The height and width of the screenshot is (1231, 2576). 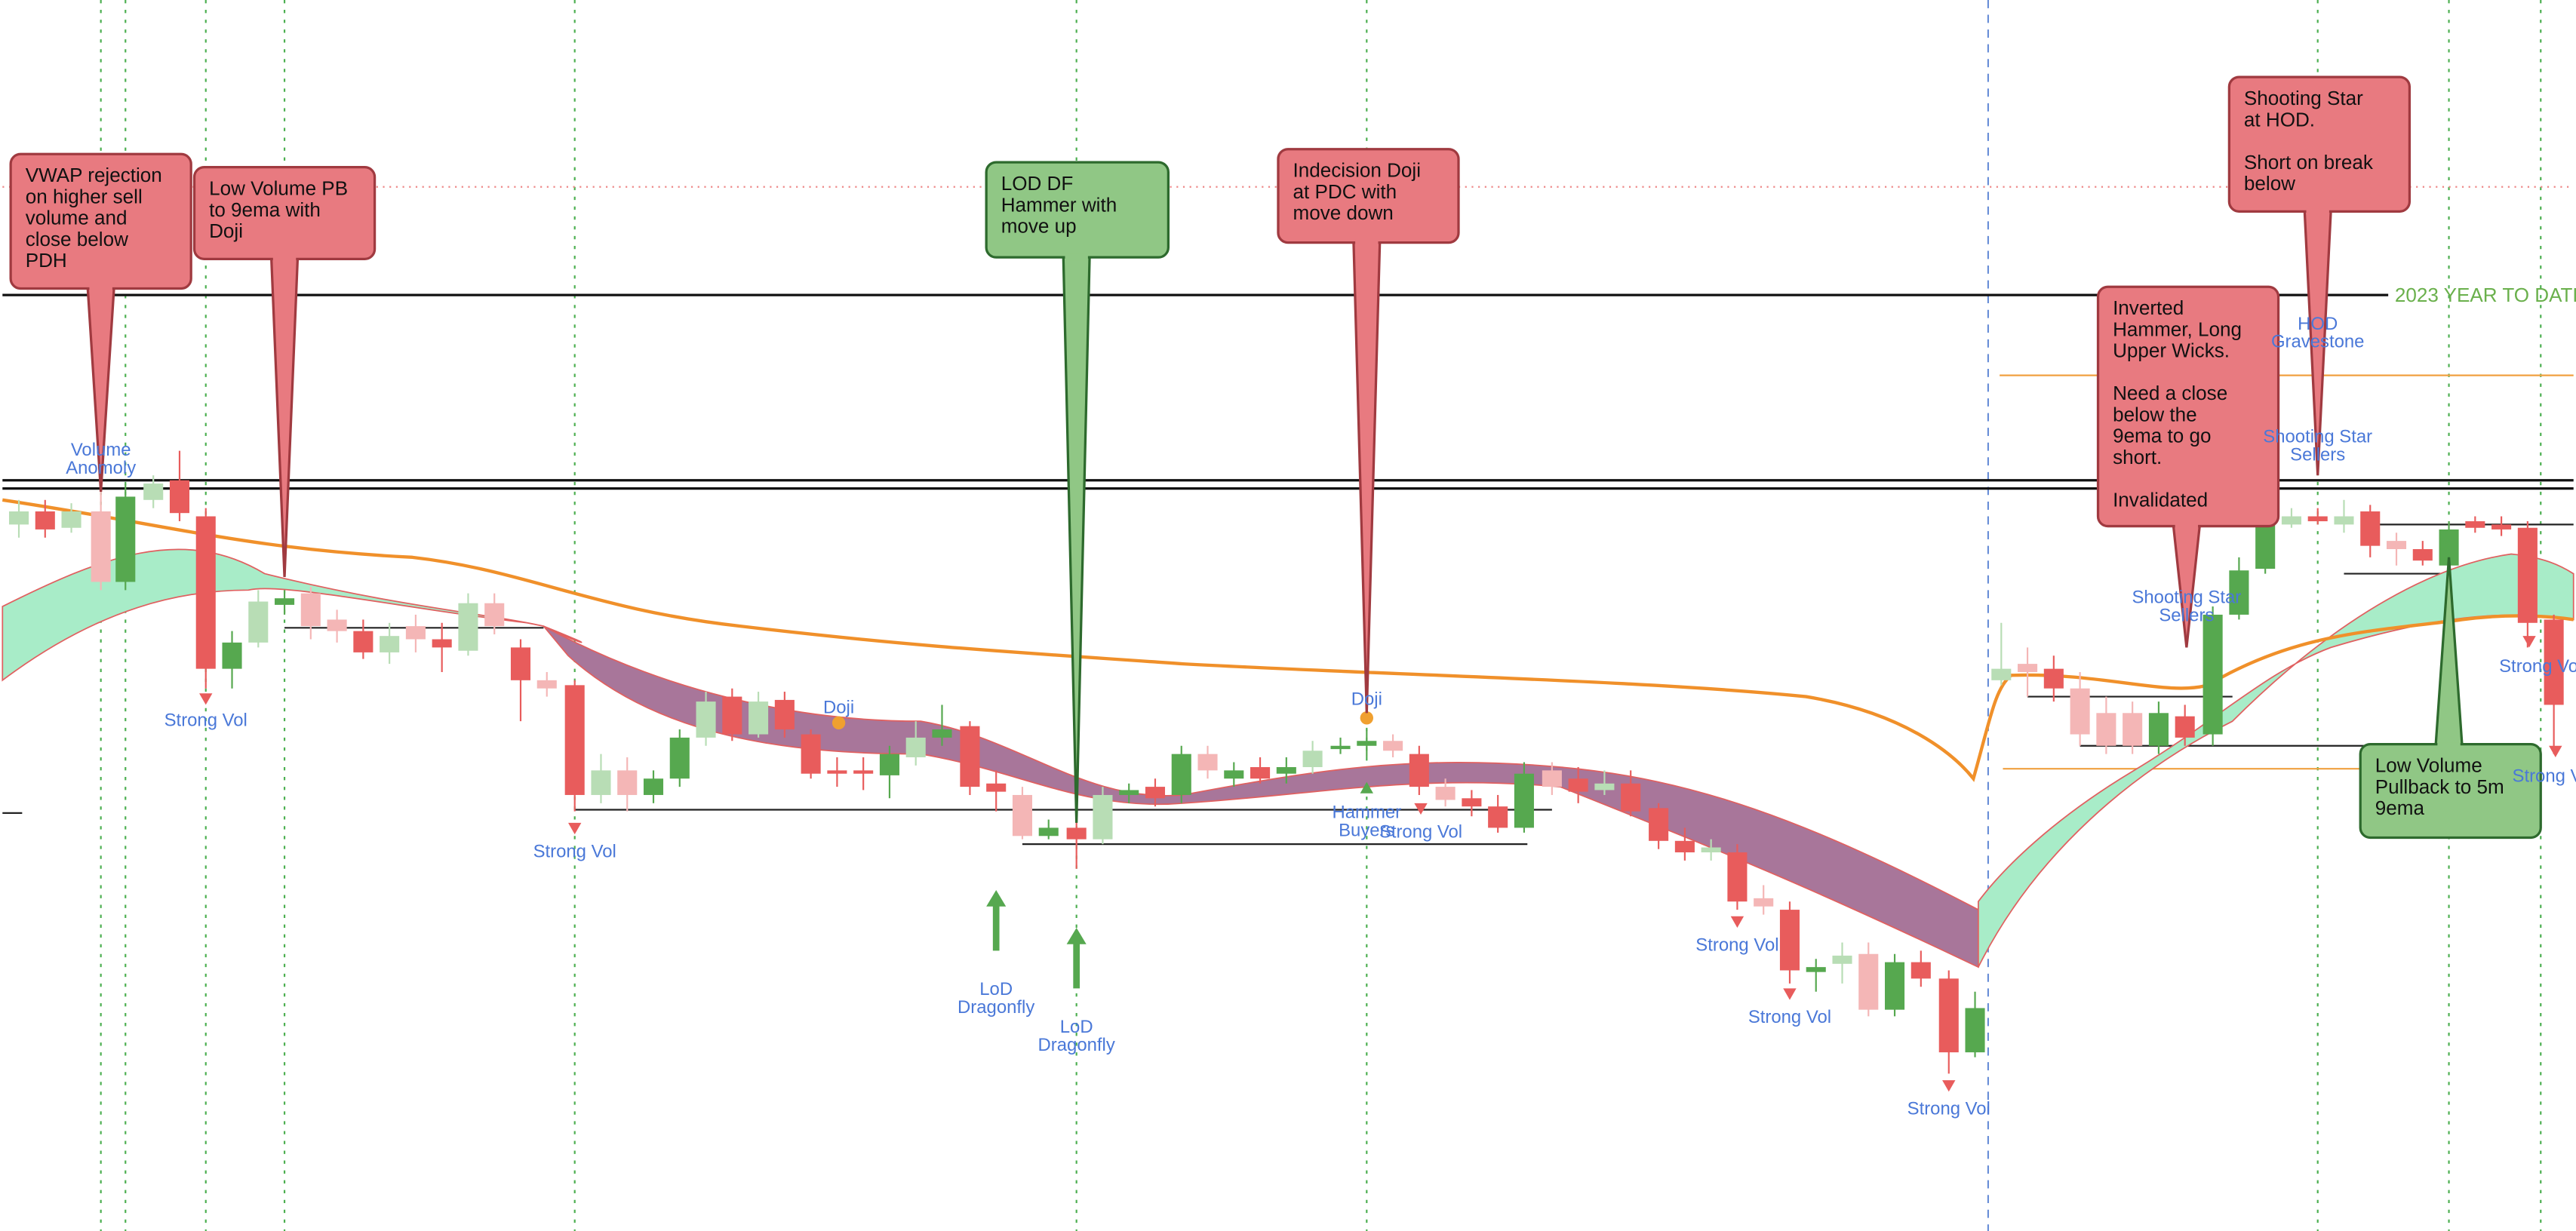 I want to click on callout-text: Indecision Doji, so click(x=1357, y=170).